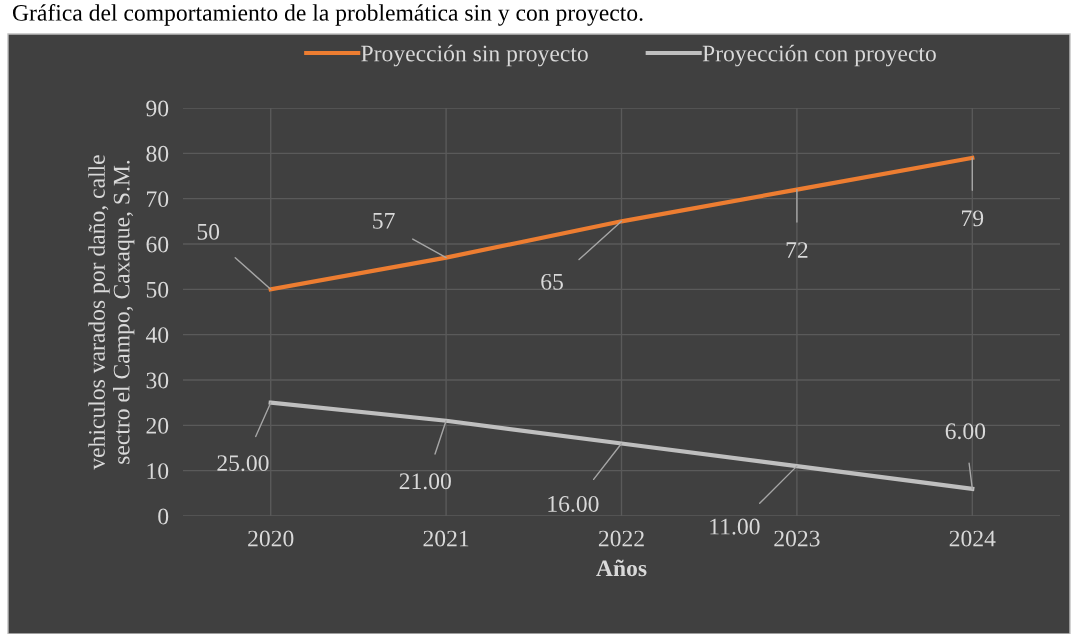  What do you see at coordinates (797, 538) in the screenshot?
I see `x-tick-label: 2023` at bounding box center [797, 538].